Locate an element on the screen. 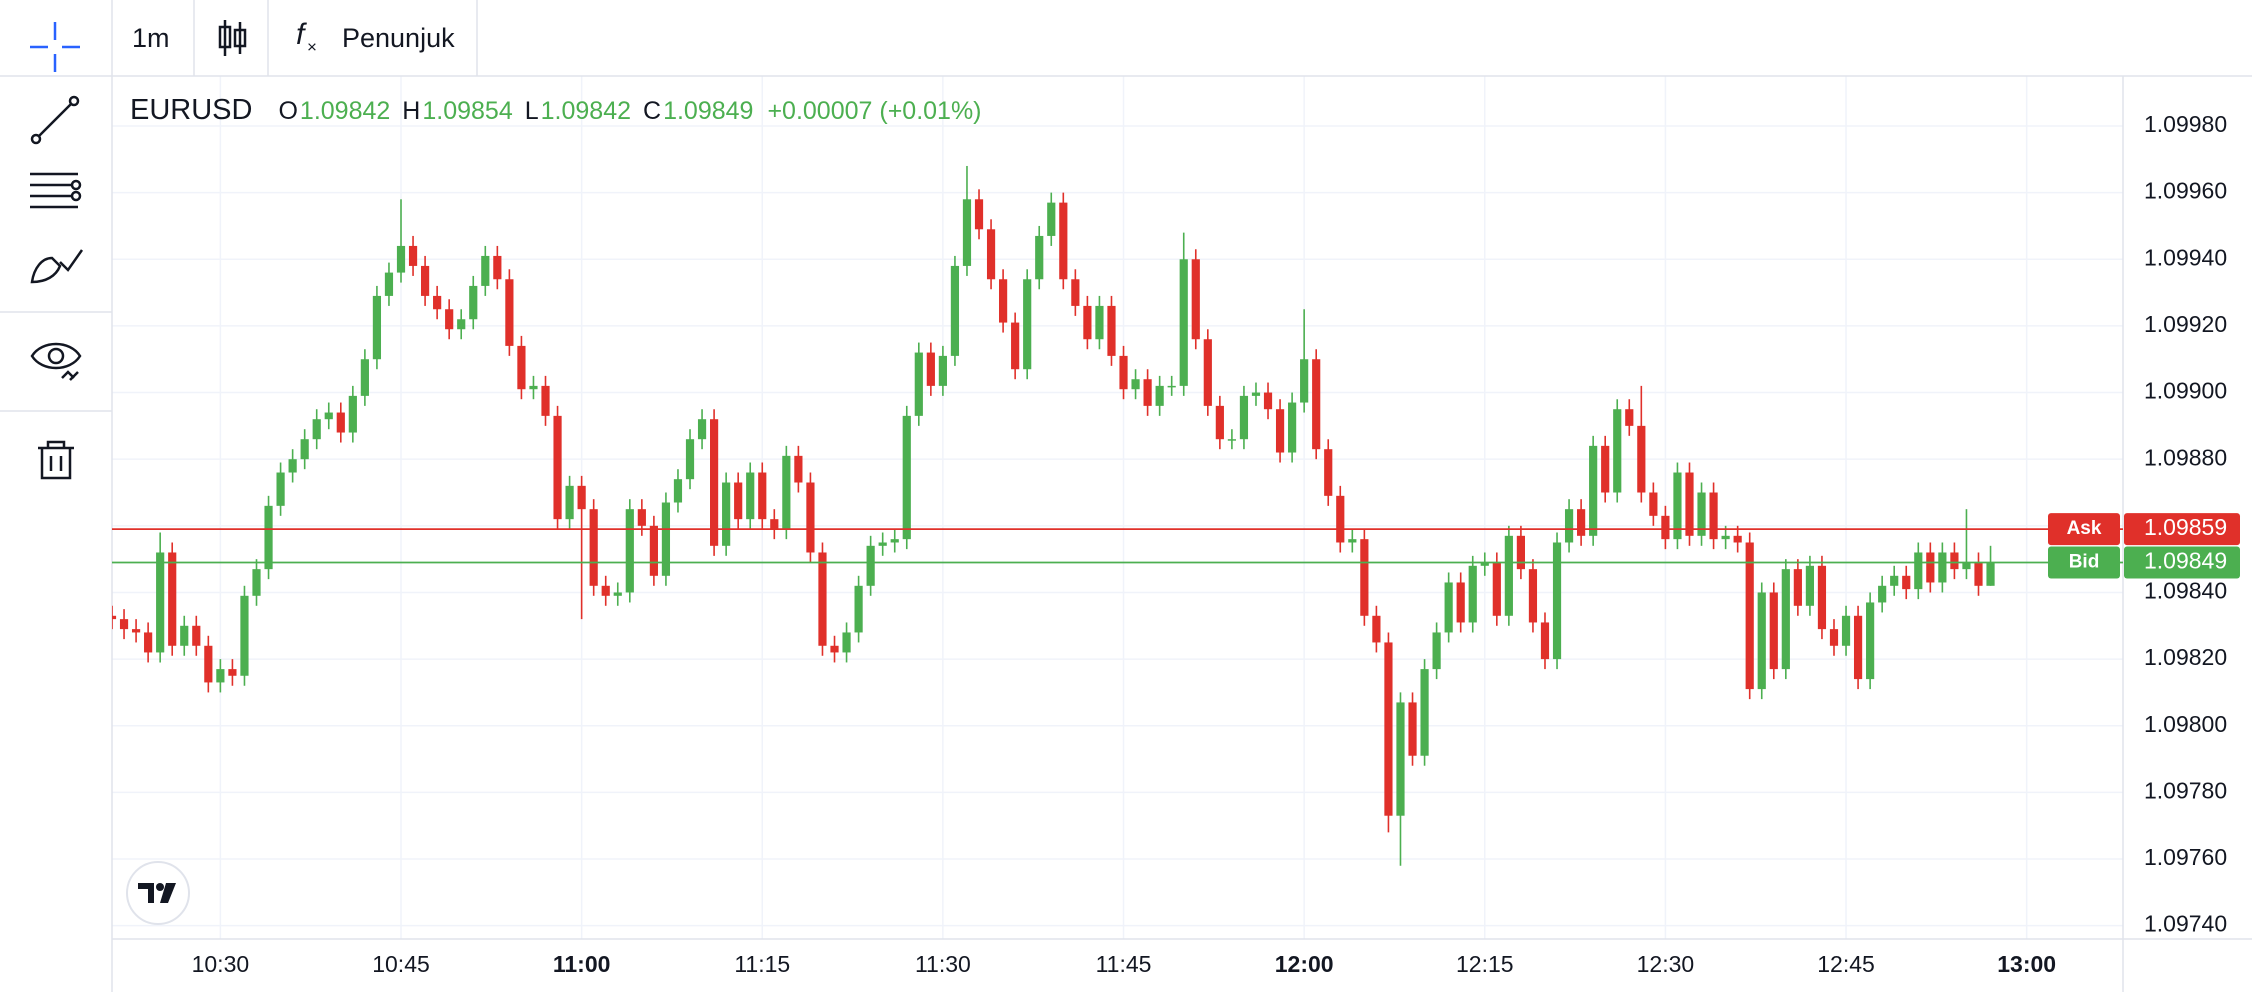 This screenshot has width=2252, height=992. chart-type-button is located at coordinates (232, 38).